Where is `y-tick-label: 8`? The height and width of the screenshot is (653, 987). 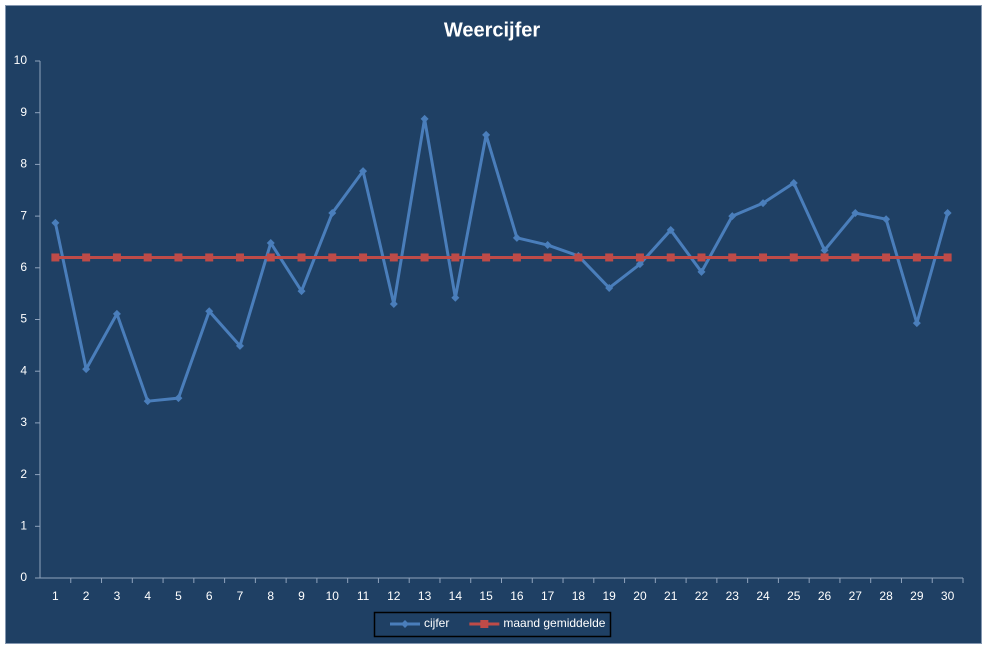 y-tick-label: 8 is located at coordinates (23, 164).